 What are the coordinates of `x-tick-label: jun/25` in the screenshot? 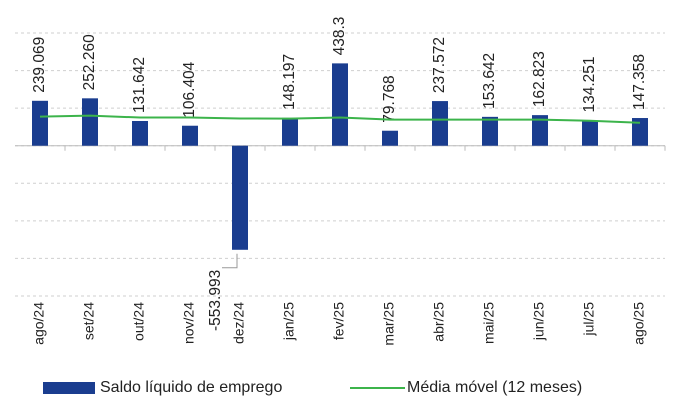 It's located at (539, 321).